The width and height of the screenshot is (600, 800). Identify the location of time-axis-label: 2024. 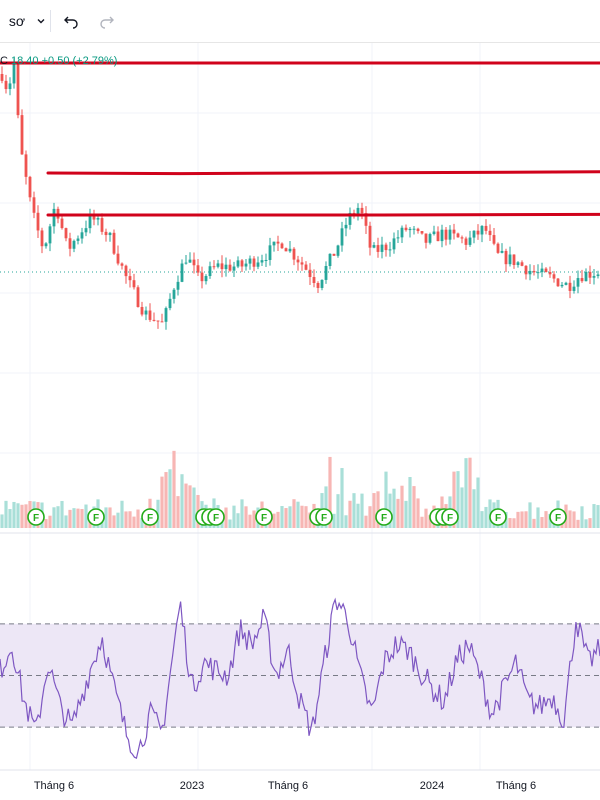
(432, 786).